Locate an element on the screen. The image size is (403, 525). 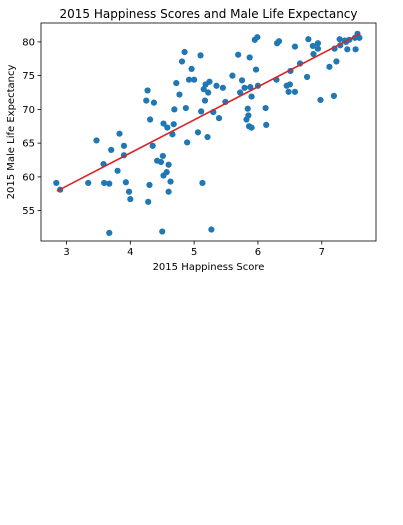
y-tick-label: 55 is located at coordinates (28, 211).